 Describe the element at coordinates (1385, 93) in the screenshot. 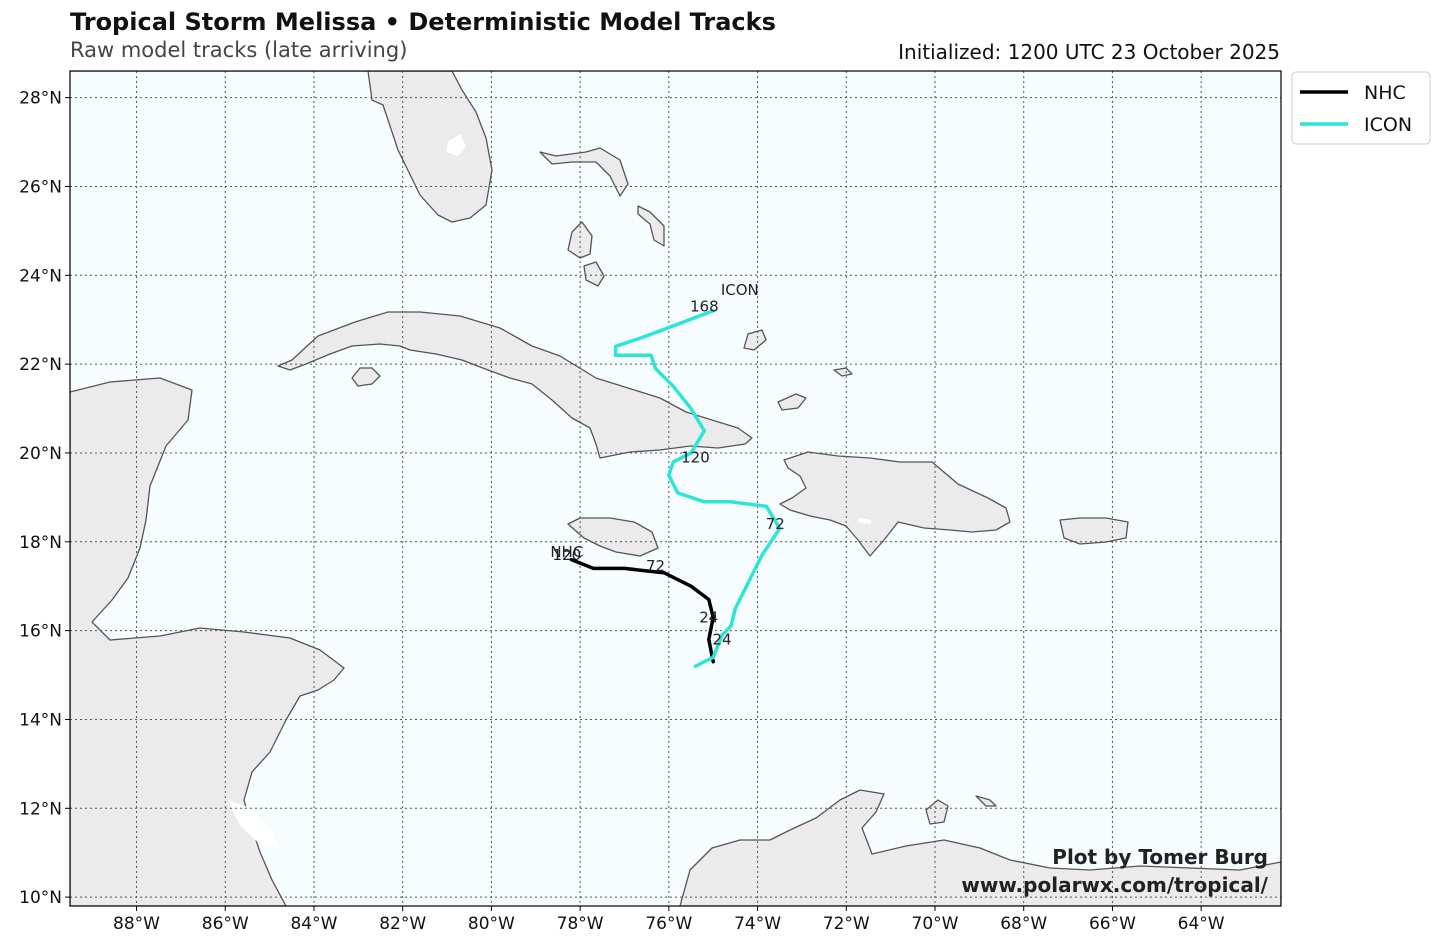

I see `legend-label-nhc: NHC` at that location.